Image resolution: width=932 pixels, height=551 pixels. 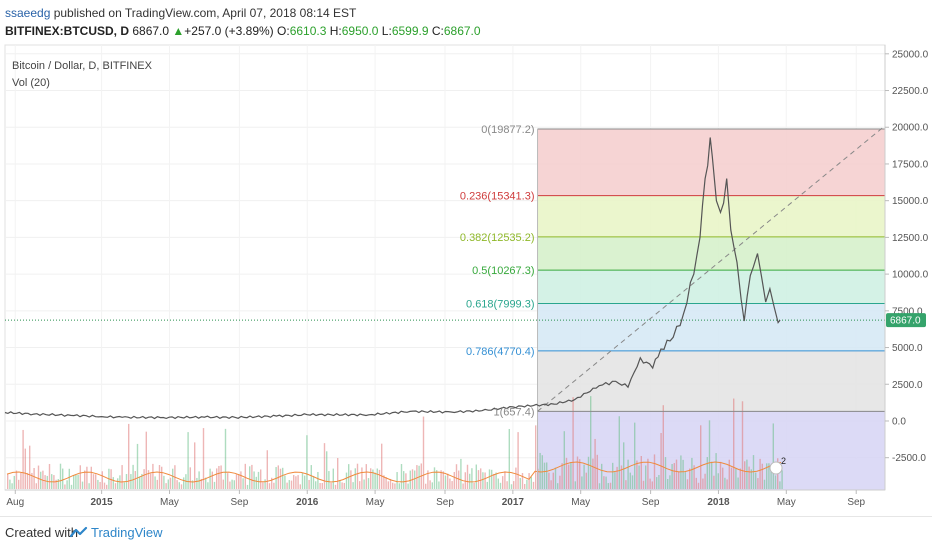 I want to click on last-price-marker: 6867.0, so click(x=906, y=320).